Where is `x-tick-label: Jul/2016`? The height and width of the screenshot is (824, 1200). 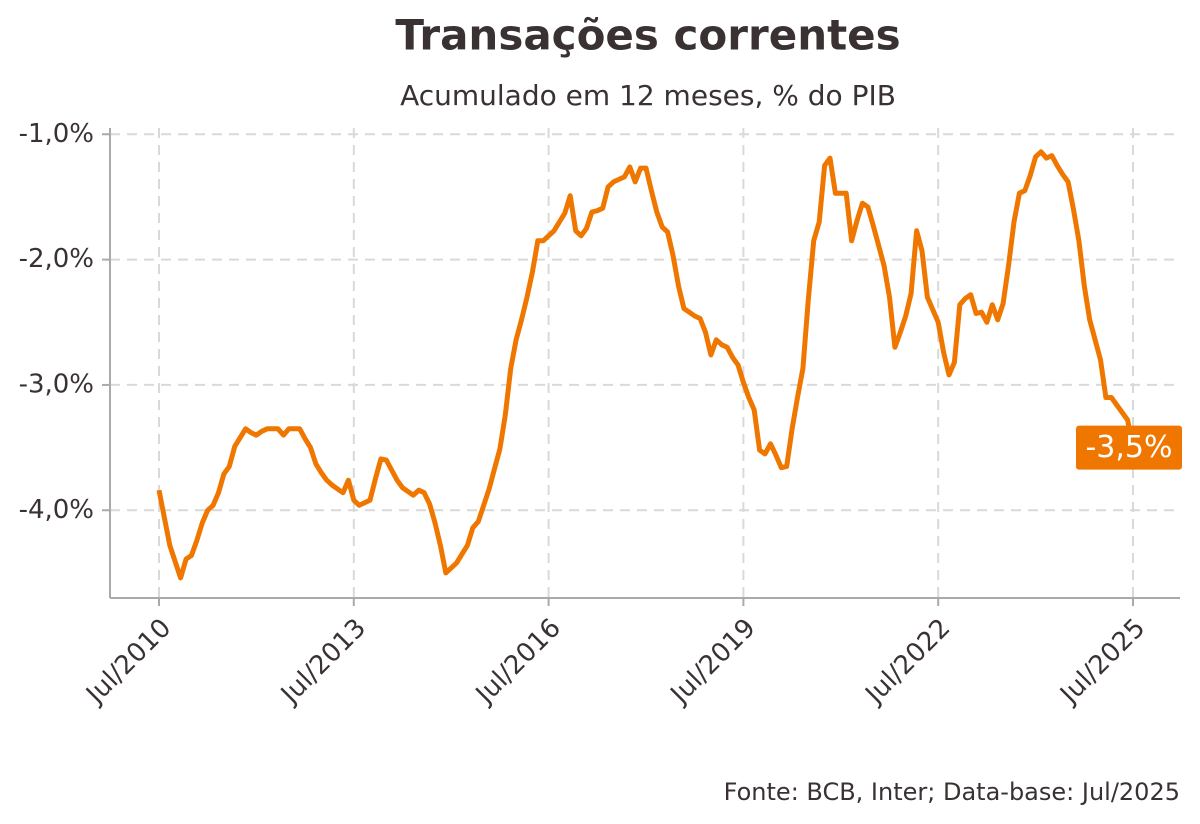
x-tick-label: Jul/2016 is located at coordinates (518, 662).